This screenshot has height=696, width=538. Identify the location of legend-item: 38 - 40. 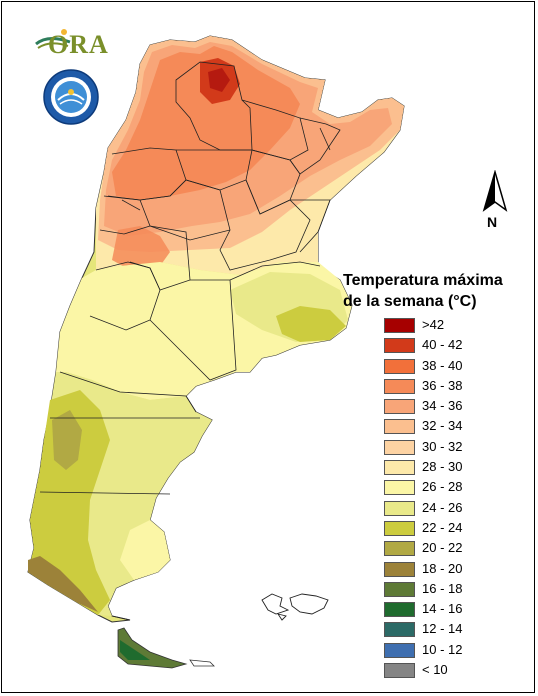
(434, 367).